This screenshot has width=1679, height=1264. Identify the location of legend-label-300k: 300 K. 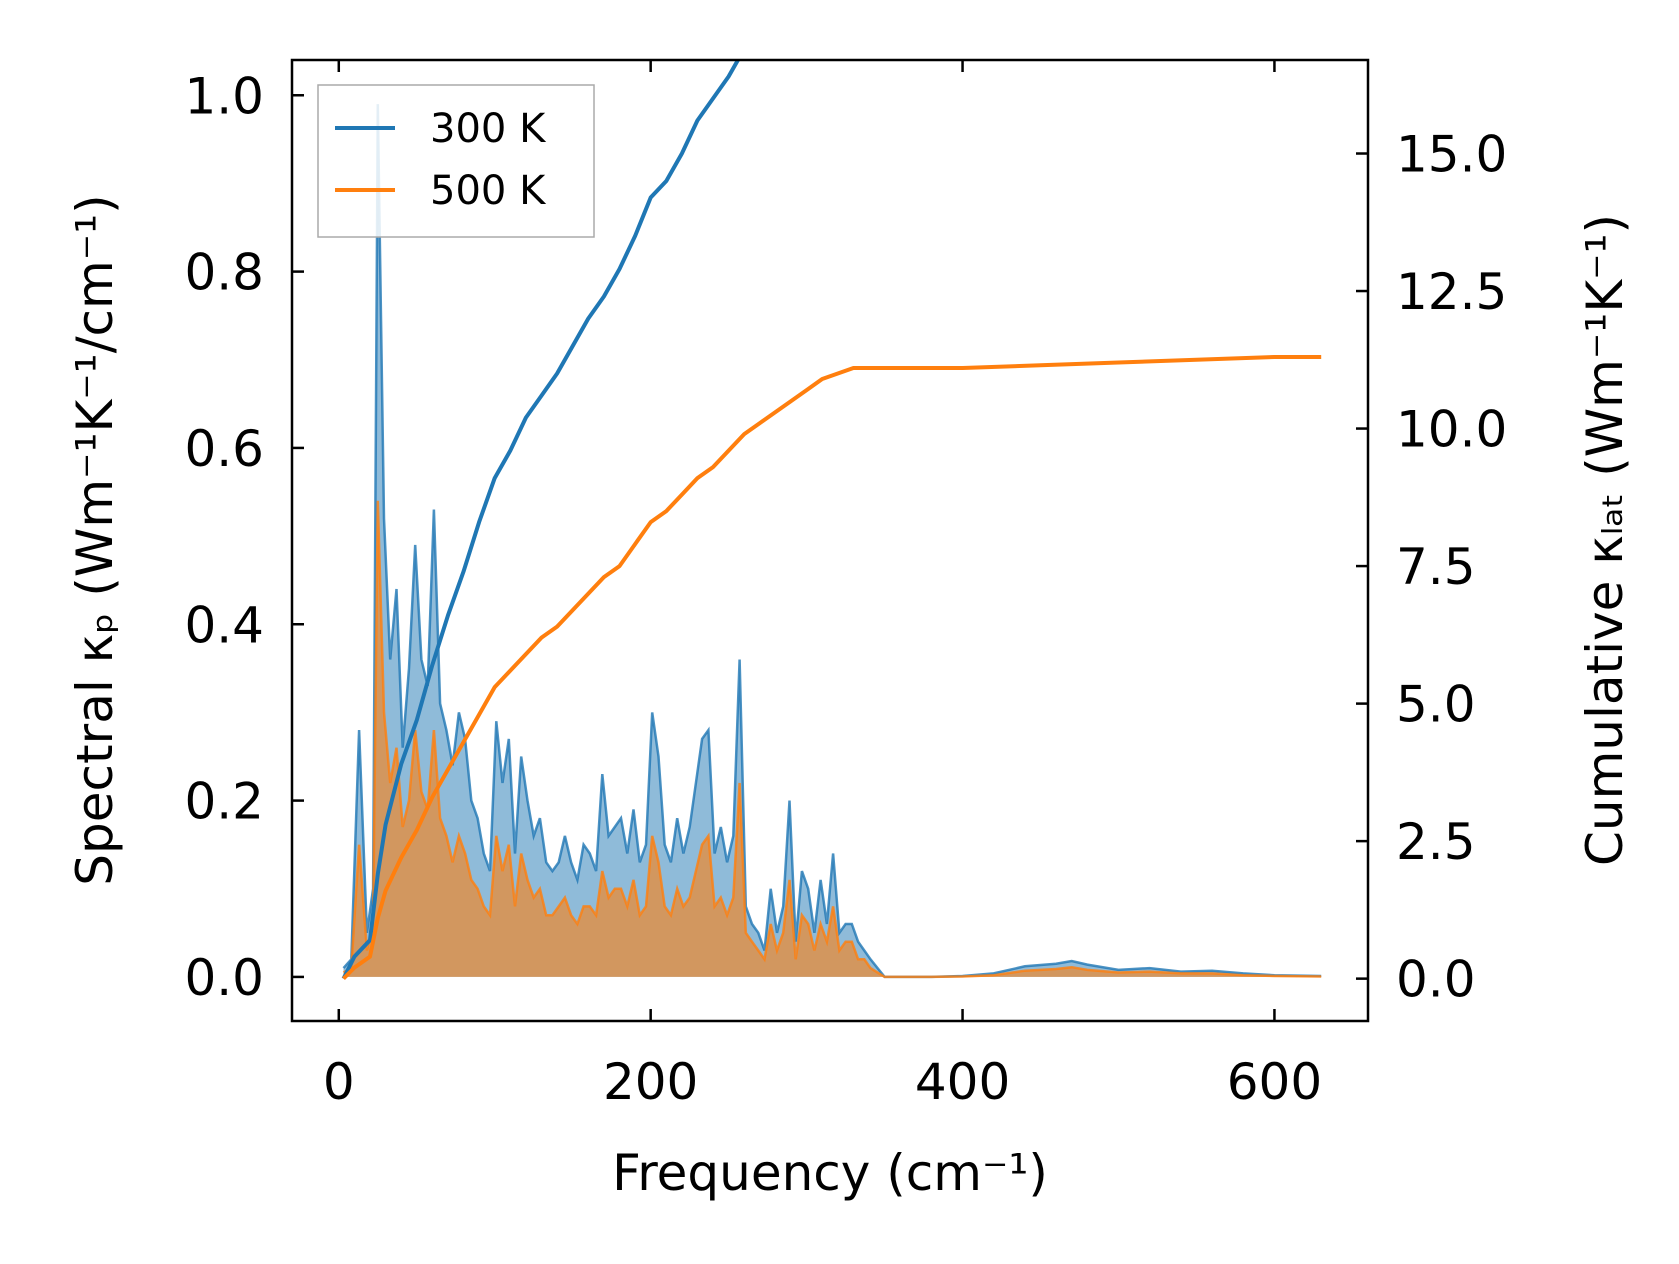
(488, 129).